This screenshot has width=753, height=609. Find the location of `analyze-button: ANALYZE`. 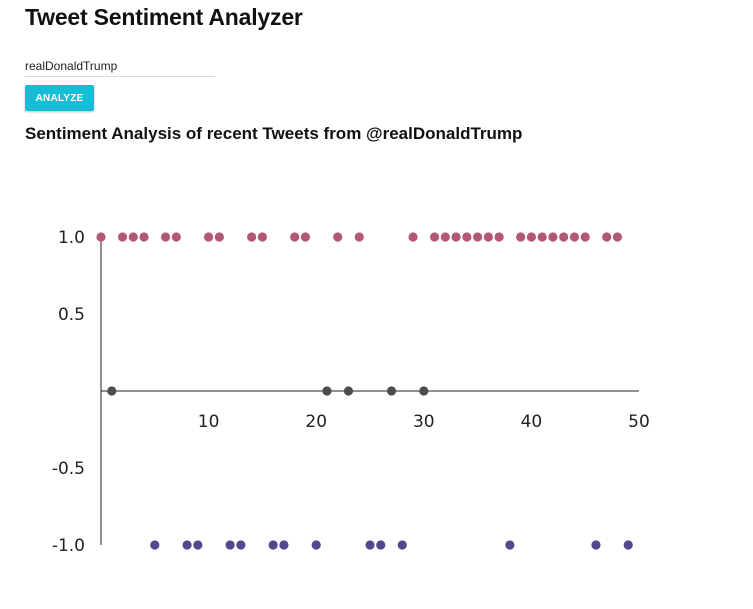

analyze-button: ANALYZE is located at coordinates (59, 98).